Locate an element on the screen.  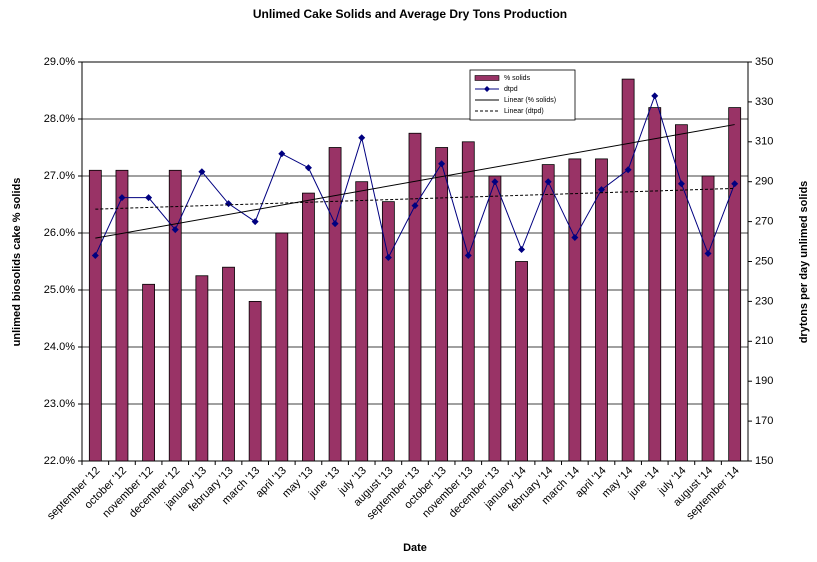
y2-tick-label: 310 is located at coordinates (764, 142).